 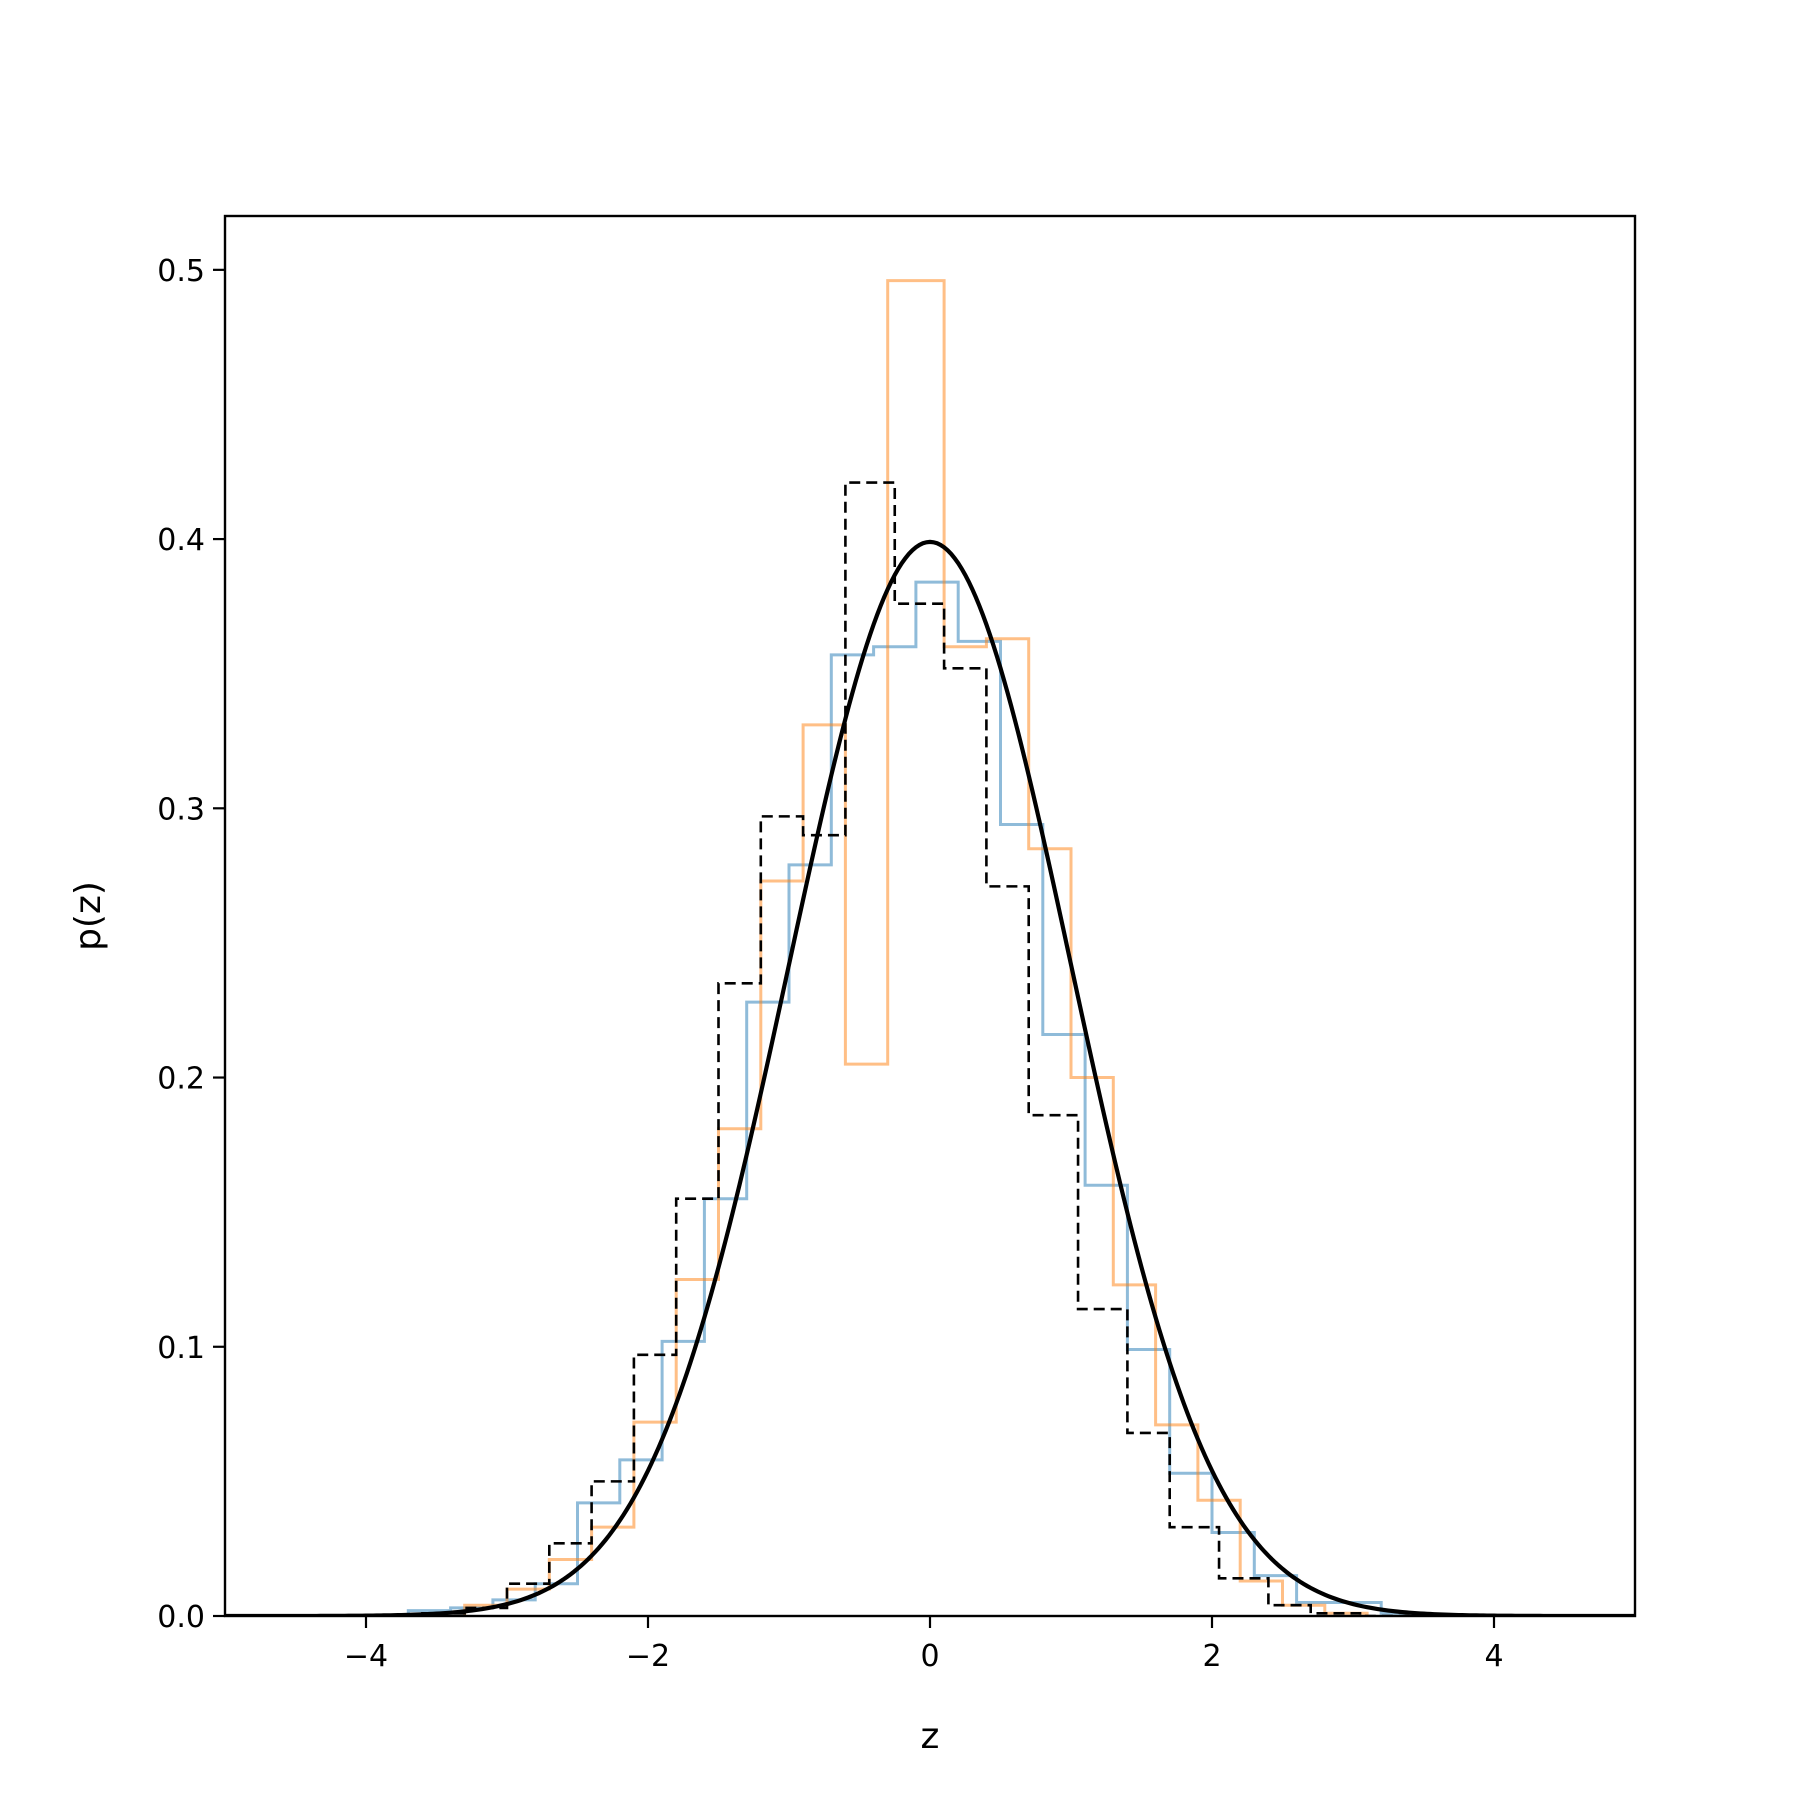 I want to click on y-tick-label: 0.5, so click(x=181, y=271).